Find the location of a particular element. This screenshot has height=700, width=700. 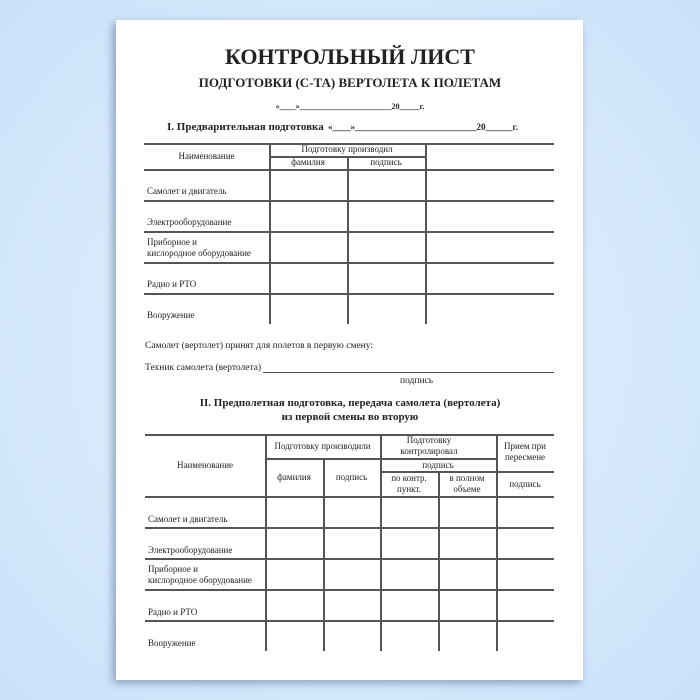

section1-heading: I. Предварительная подготовка is located at coordinates (245, 127).